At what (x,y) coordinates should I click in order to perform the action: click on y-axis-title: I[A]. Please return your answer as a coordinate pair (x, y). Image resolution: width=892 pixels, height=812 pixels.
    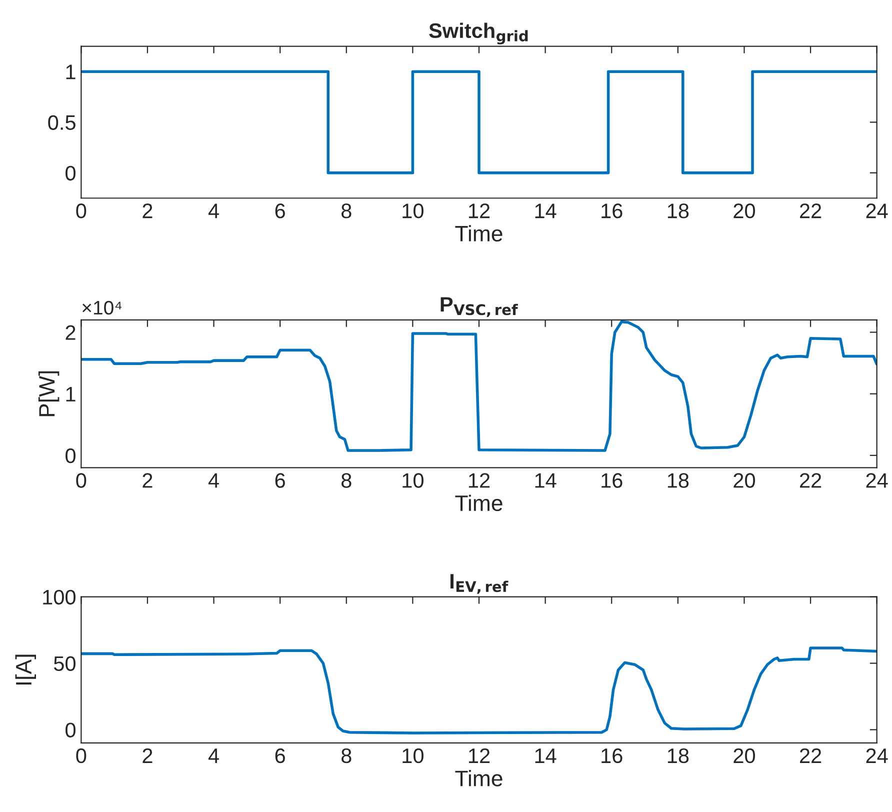
    Looking at the image, I should click on (25, 669).